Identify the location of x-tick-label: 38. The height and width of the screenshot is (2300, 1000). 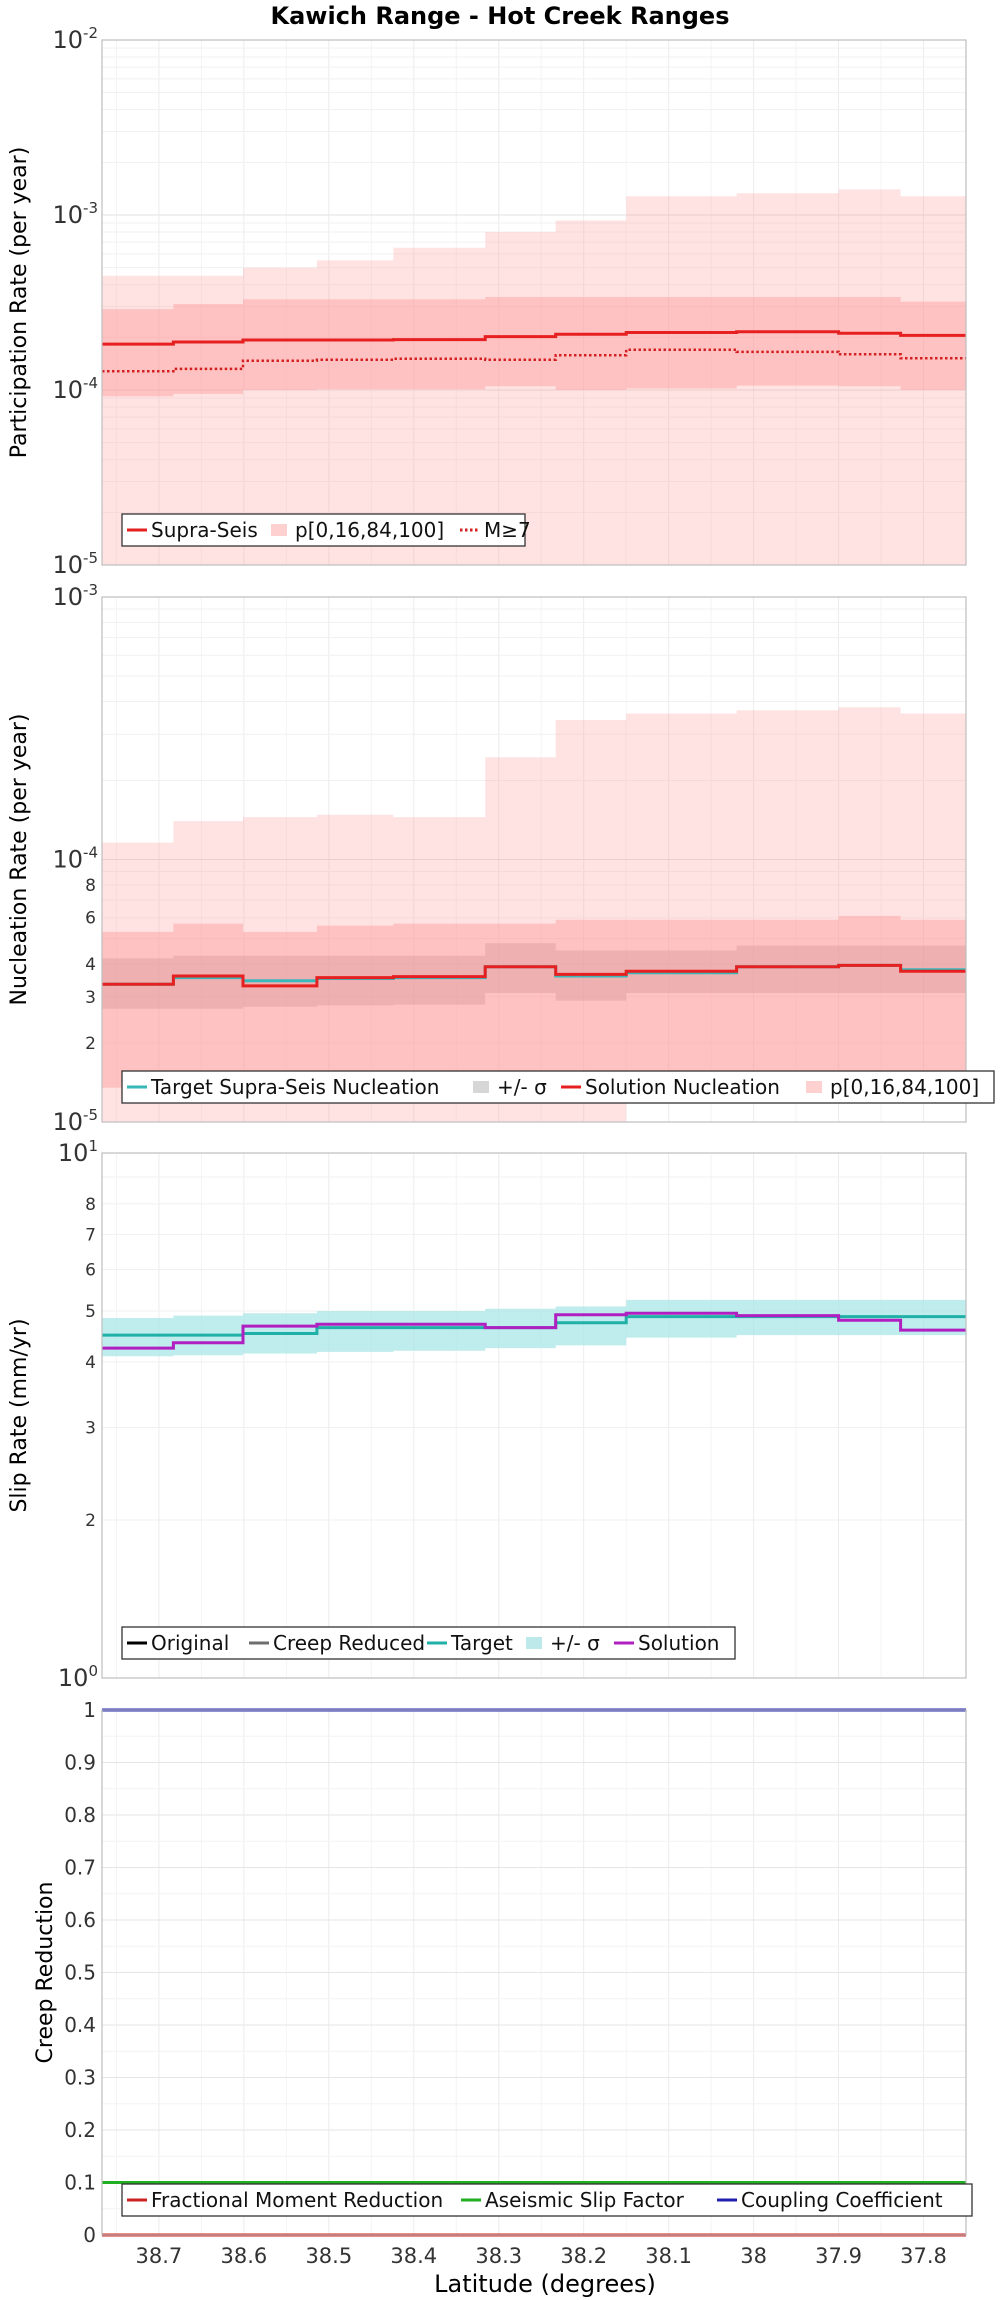
(753, 2256).